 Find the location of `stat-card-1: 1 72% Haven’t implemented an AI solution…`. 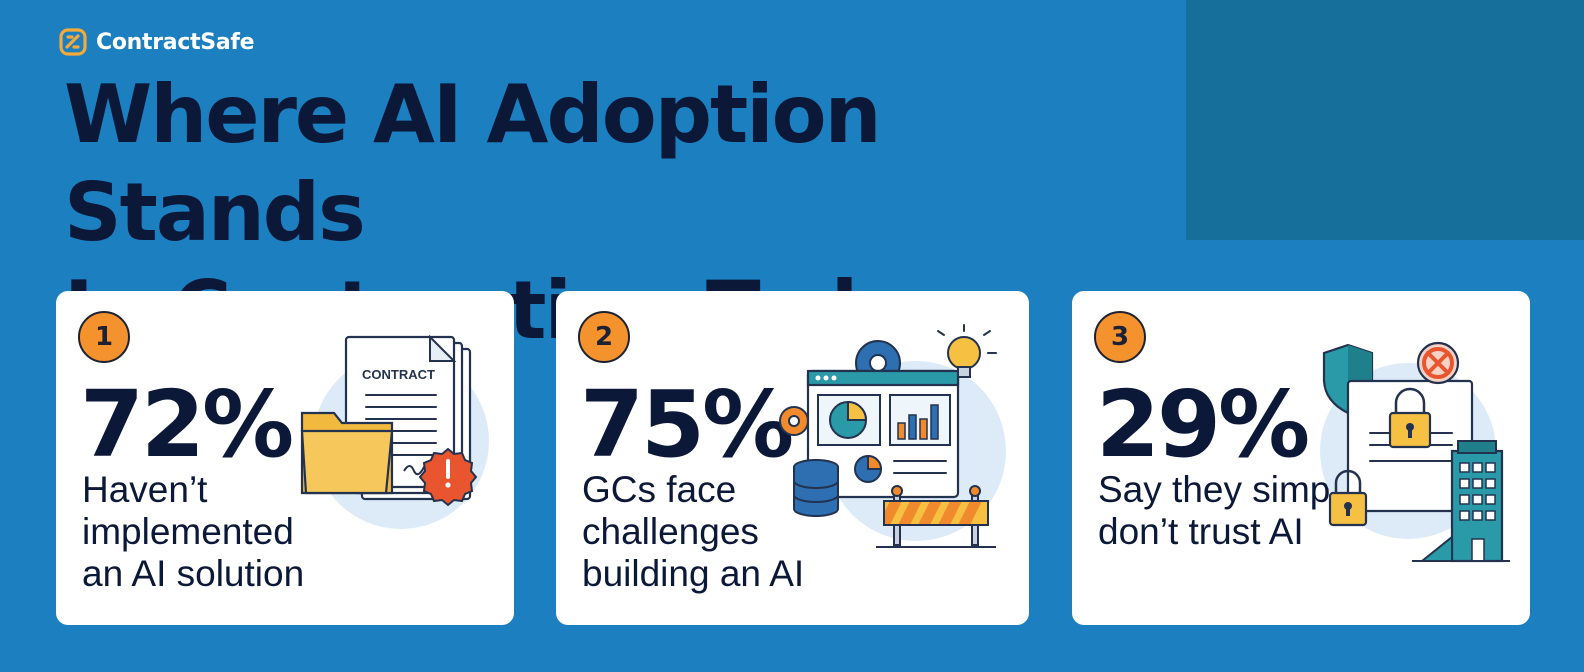

stat-card-1: 1 72% Haven’t implemented an AI solution… is located at coordinates (285, 458).